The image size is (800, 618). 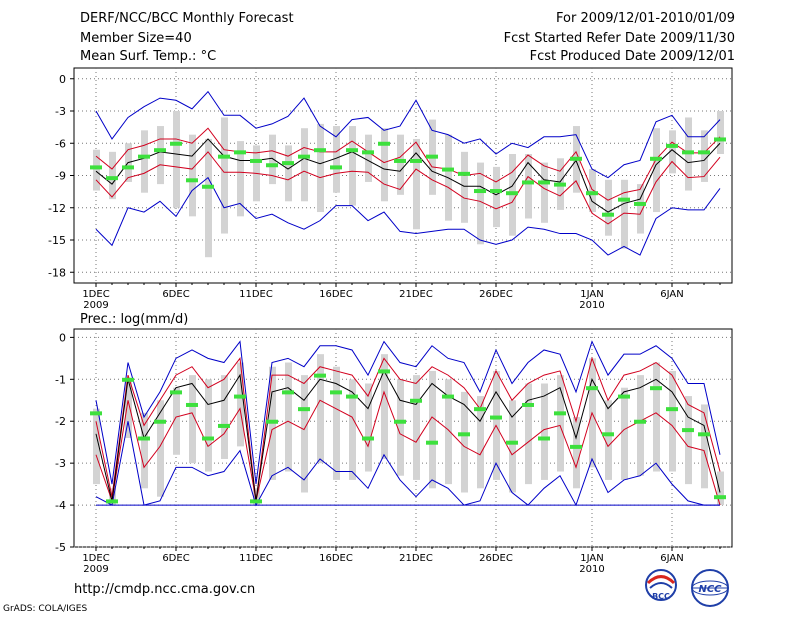 What do you see at coordinates (671, 558) in the screenshot?
I see `x-tick-label: 6JAN` at bounding box center [671, 558].